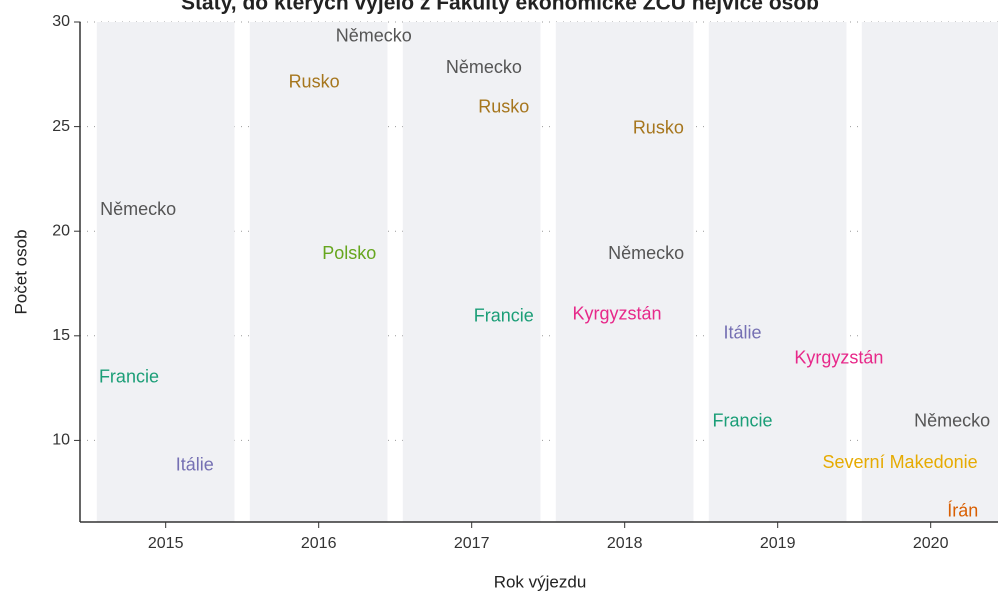 The height and width of the screenshot is (599, 998). What do you see at coordinates (319, 543) in the screenshot?
I see `x-tick-label: 2016` at bounding box center [319, 543].